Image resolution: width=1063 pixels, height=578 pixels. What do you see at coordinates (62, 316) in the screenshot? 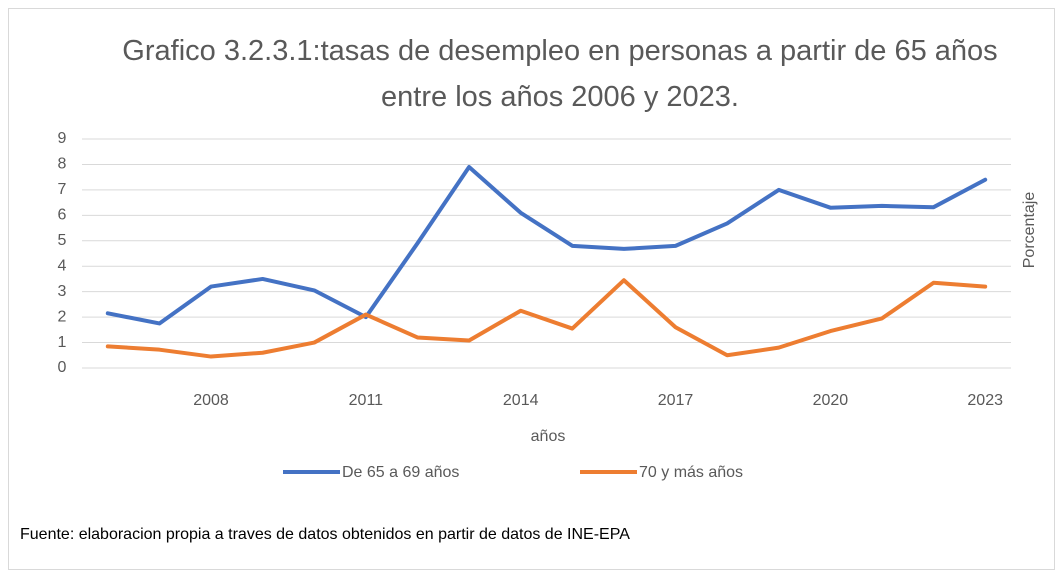
I see `y-tick-label: 2` at bounding box center [62, 316].